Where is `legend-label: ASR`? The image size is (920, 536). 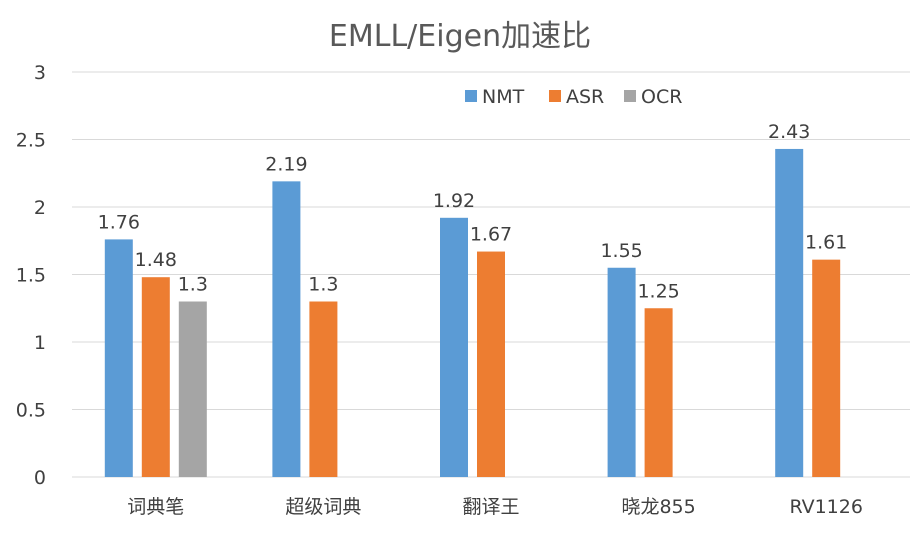
legend-label: ASR is located at coordinates (585, 97).